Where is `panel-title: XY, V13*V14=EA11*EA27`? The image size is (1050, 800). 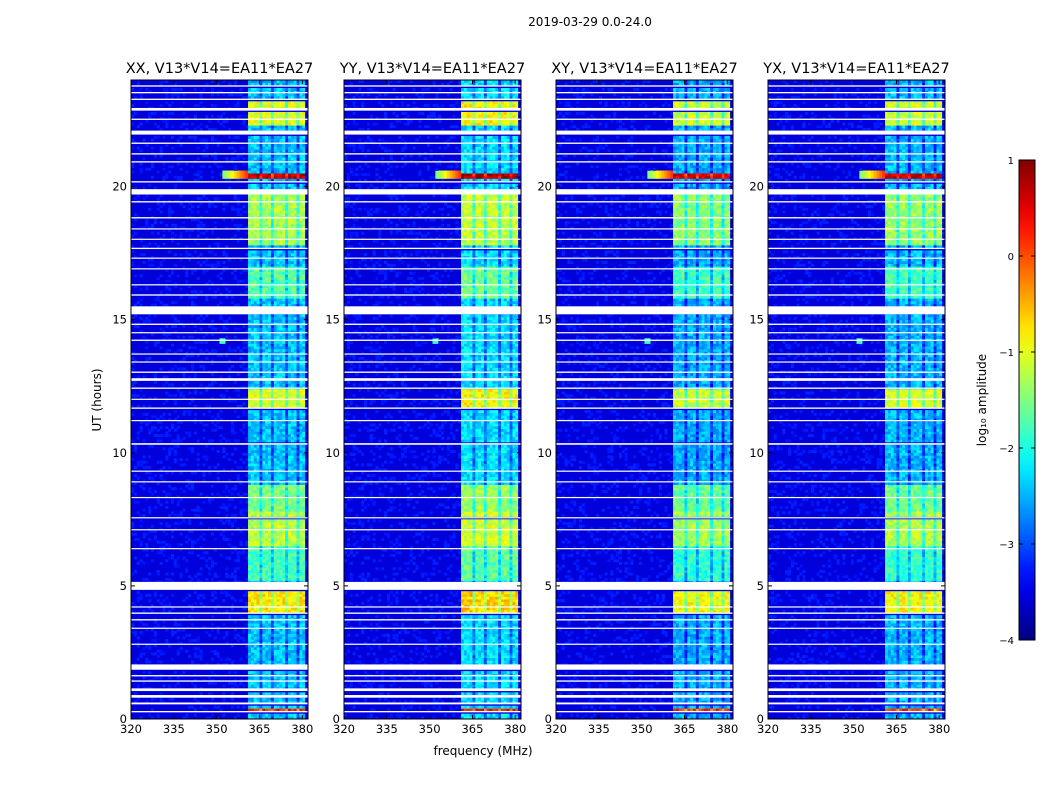 panel-title: XY, V13*V14=EA11*EA27 is located at coordinates (644, 69).